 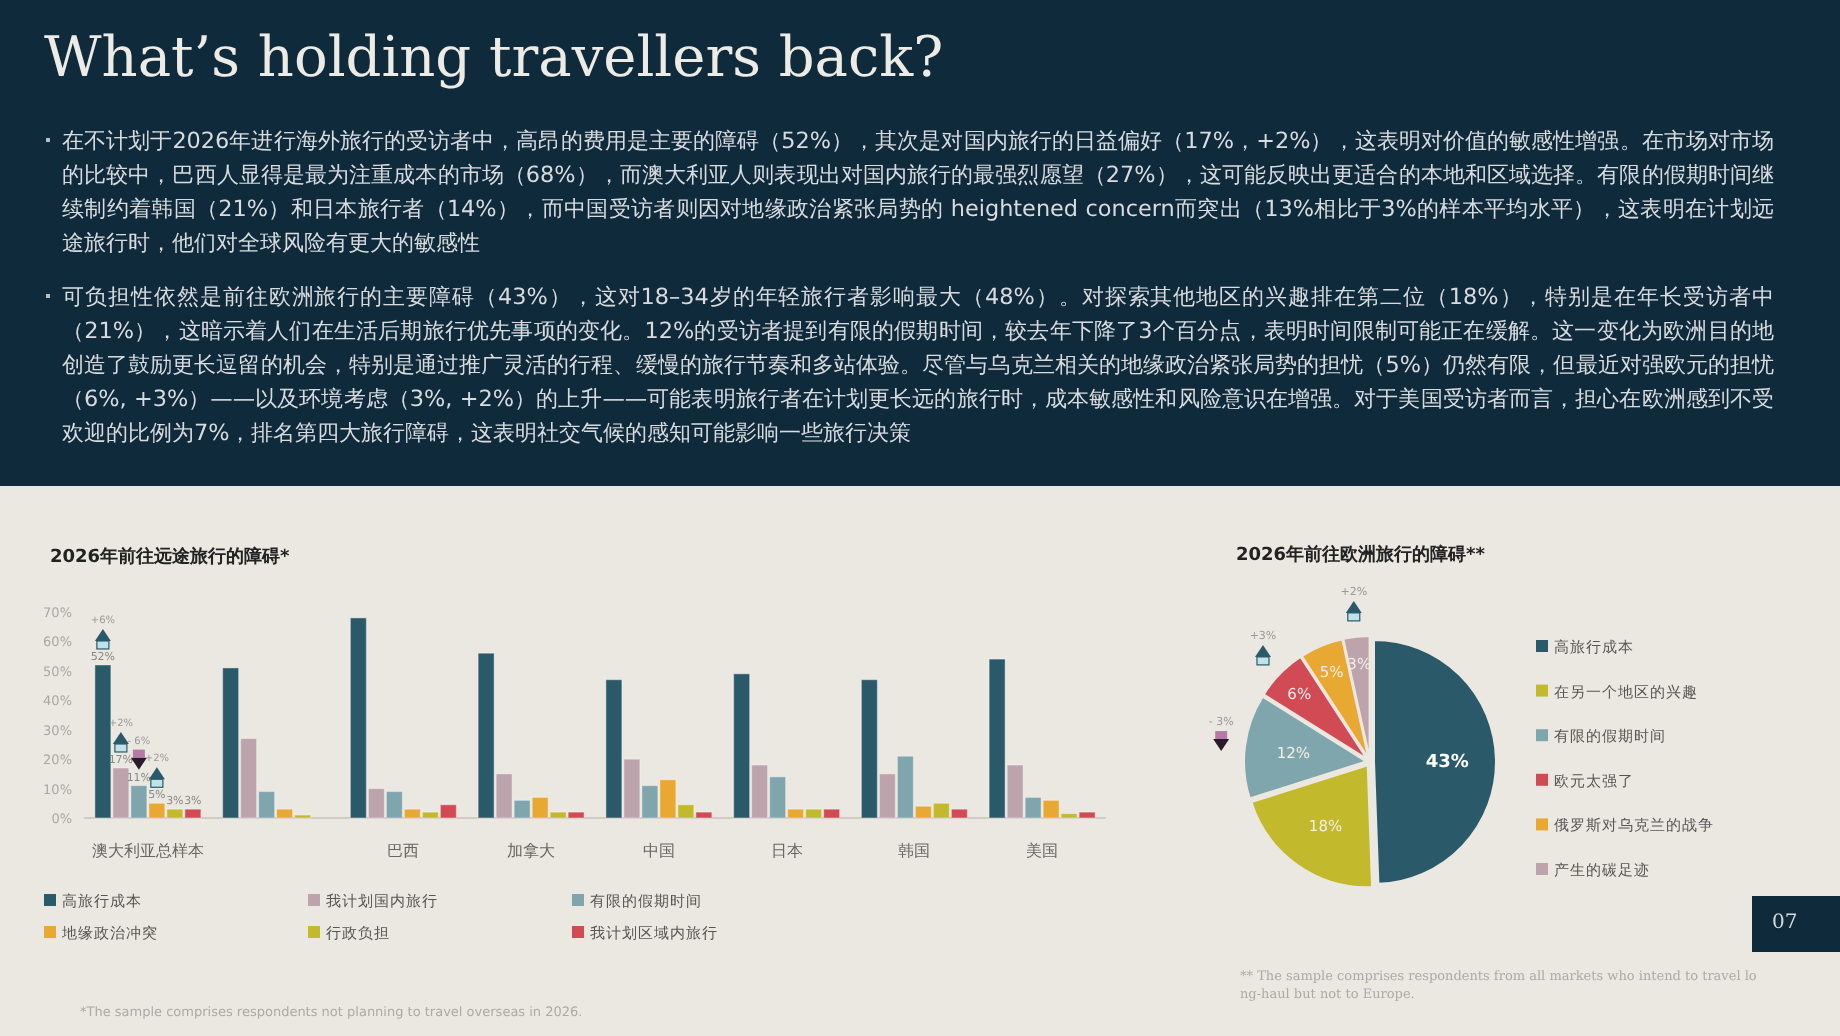 What do you see at coordinates (531, 851) in the screenshot?
I see `x-tick-label: 加拿大` at bounding box center [531, 851].